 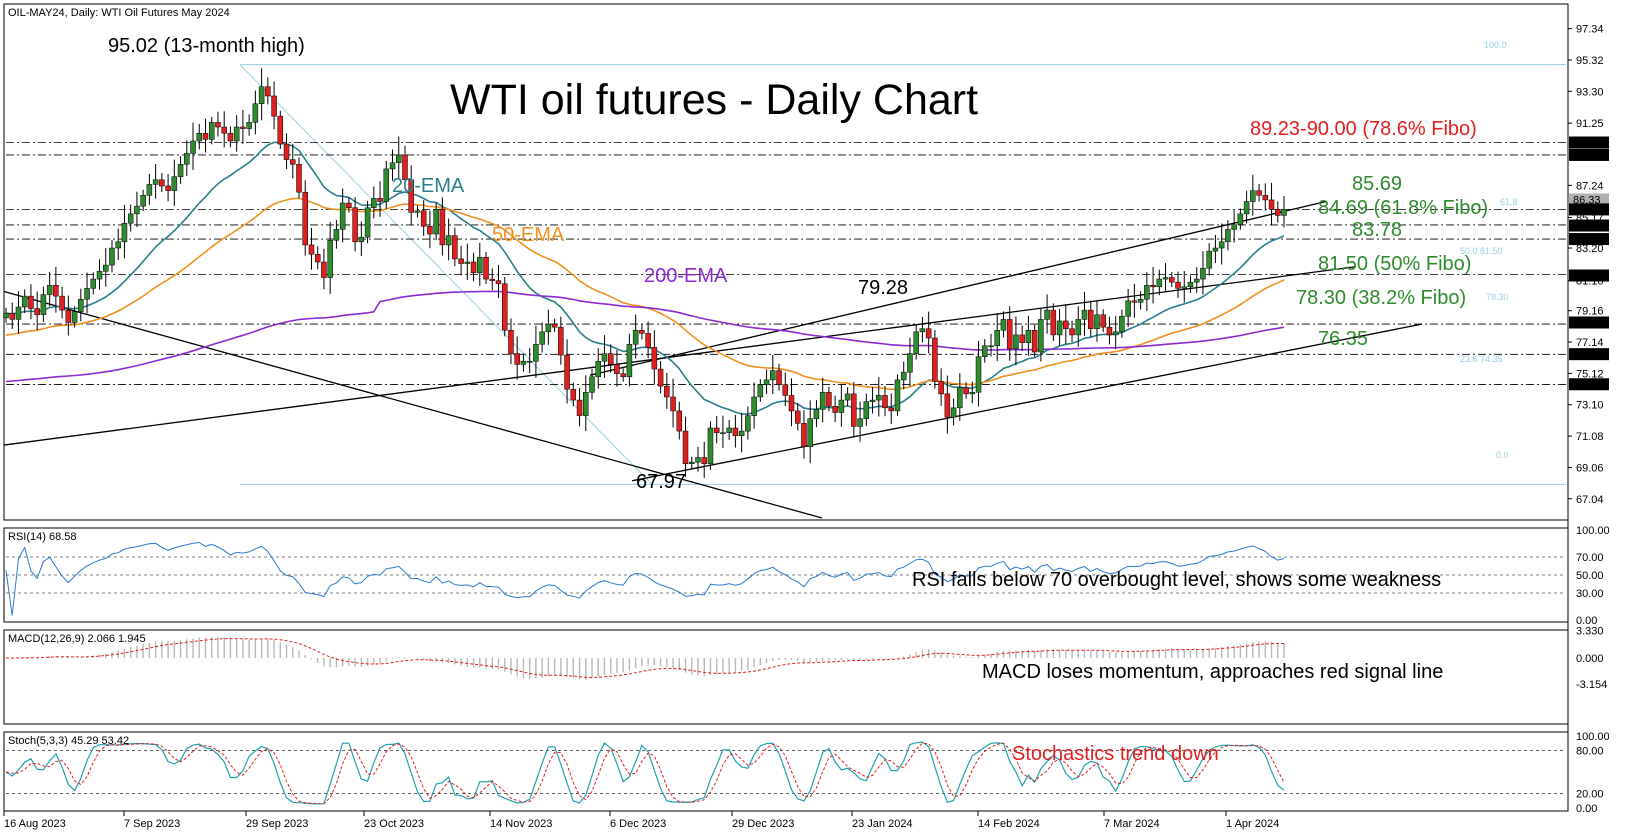 What do you see at coordinates (1363, 129) in the screenshot?
I see `fibo-786-annotation: 89.23-90.00 (78.6% Fibo)` at bounding box center [1363, 129].